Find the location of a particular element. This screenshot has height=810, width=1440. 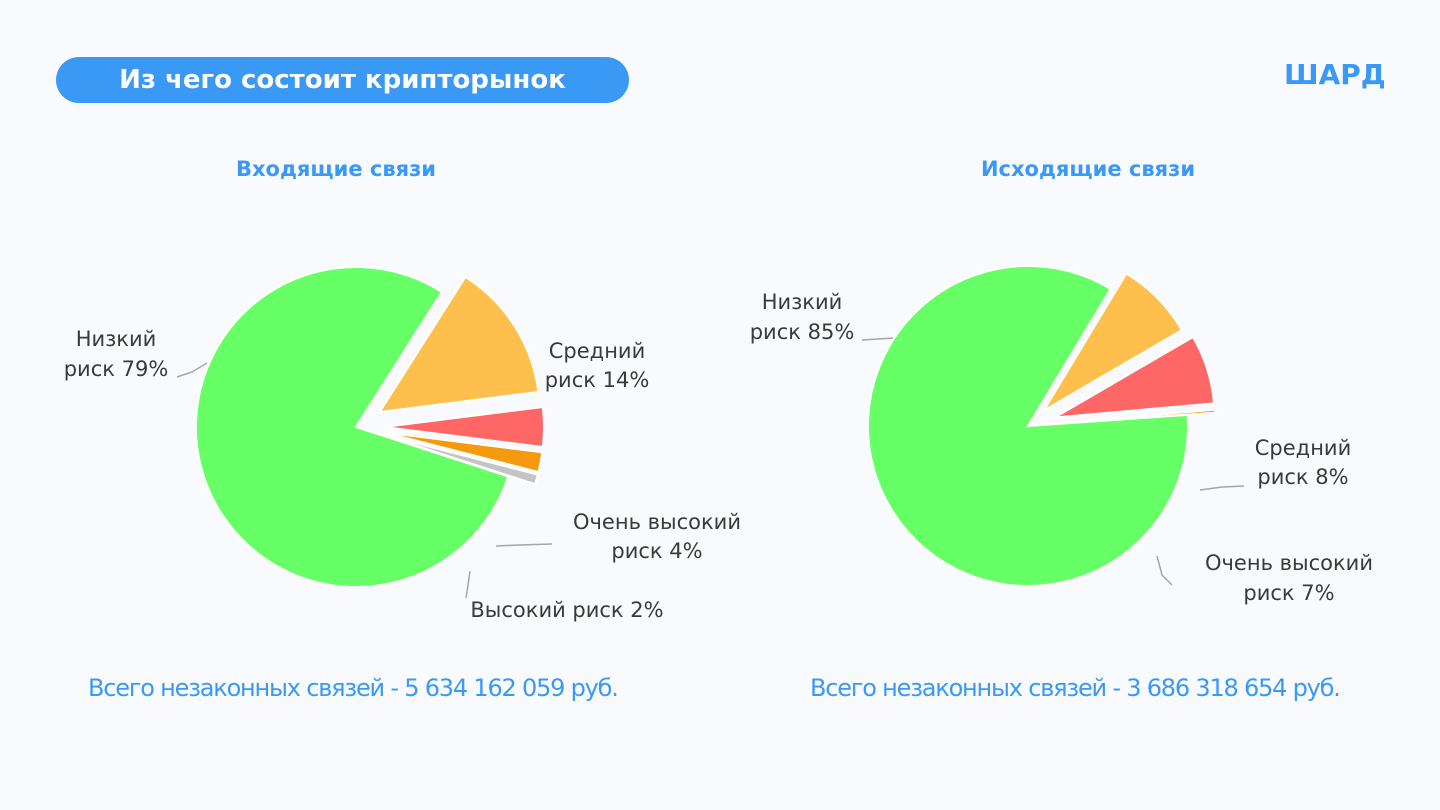

slice-label-1-1-line-1: риск 8% is located at coordinates (1302, 477).